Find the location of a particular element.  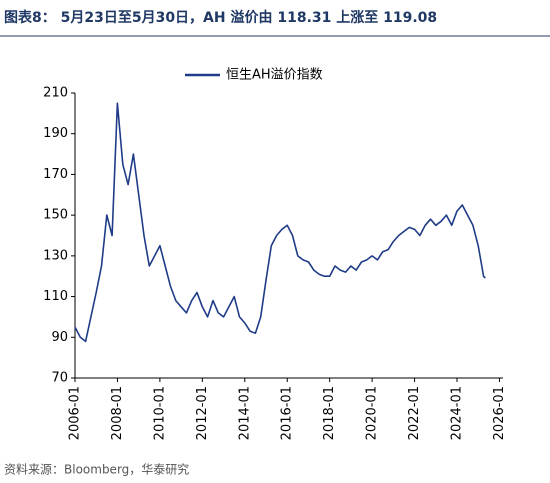

x-tick-label: 2014-01 is located at coordinates (244, 413).